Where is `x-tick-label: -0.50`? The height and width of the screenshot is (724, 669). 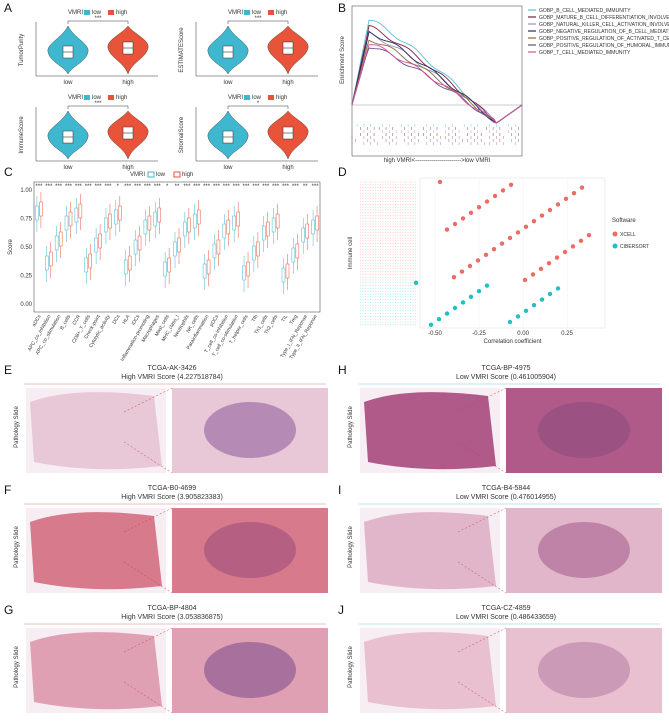 x-tick-label: -0.50 is located at coordinates (435, 334).